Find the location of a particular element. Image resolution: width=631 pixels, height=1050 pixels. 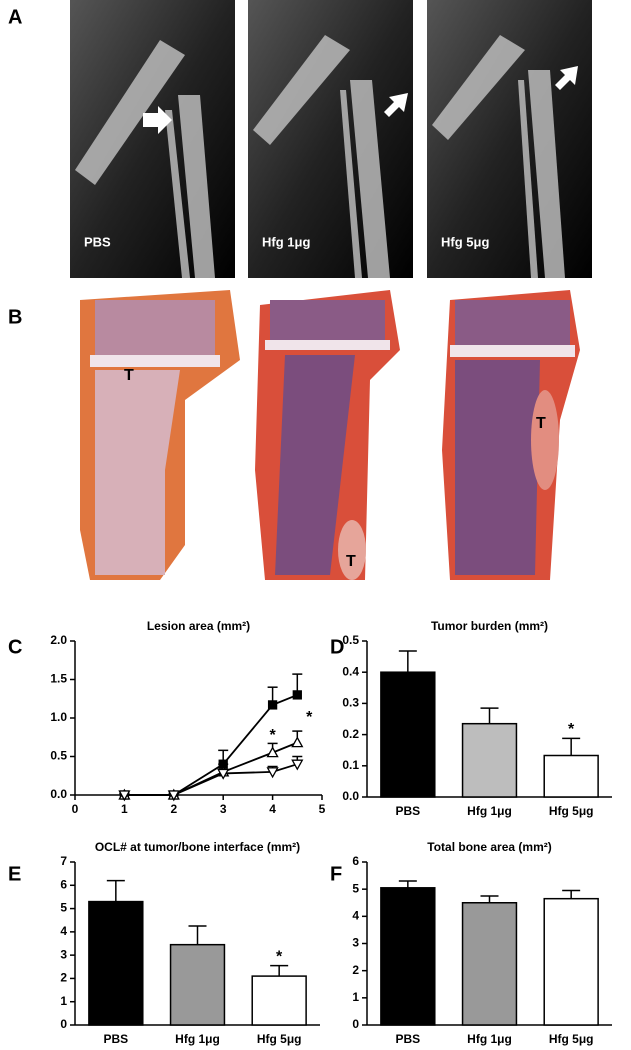

image-label: Hfg 5μg is located at coordinates (465, 241).